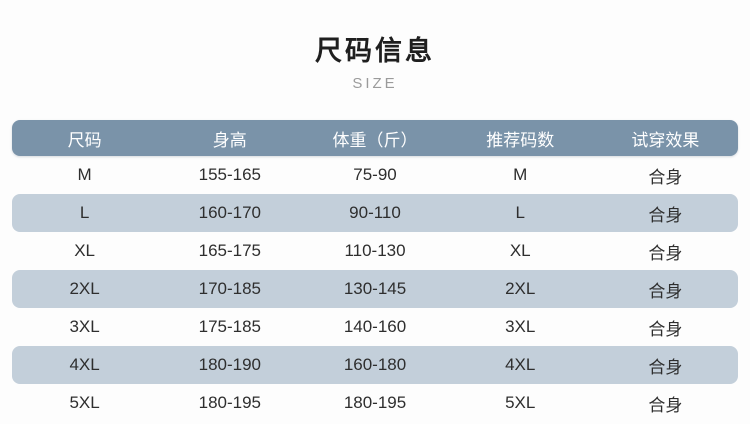 The height and width of the screenshot is (424, 750). Describe the element at coordinates (84, 365) in the screenshot. I see `cell-size: 4XL` at that location.